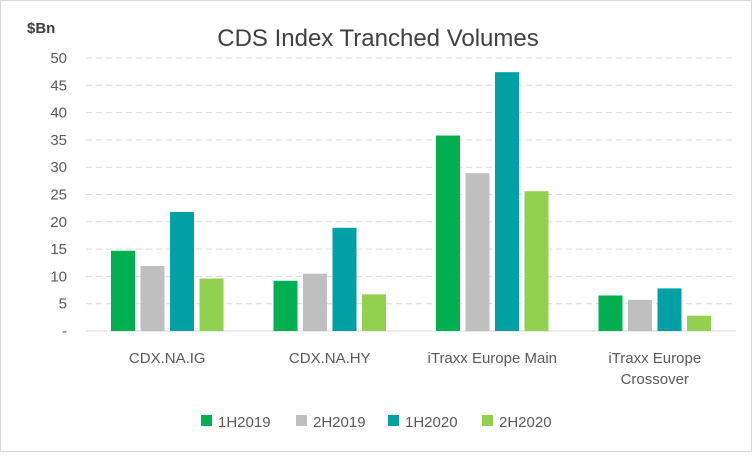 This screenshot has width=752, height=456. Describe the element at coordinates (330, 358) in the screenshot. I see `x-category-label: CDX.NA.HY` at that location.